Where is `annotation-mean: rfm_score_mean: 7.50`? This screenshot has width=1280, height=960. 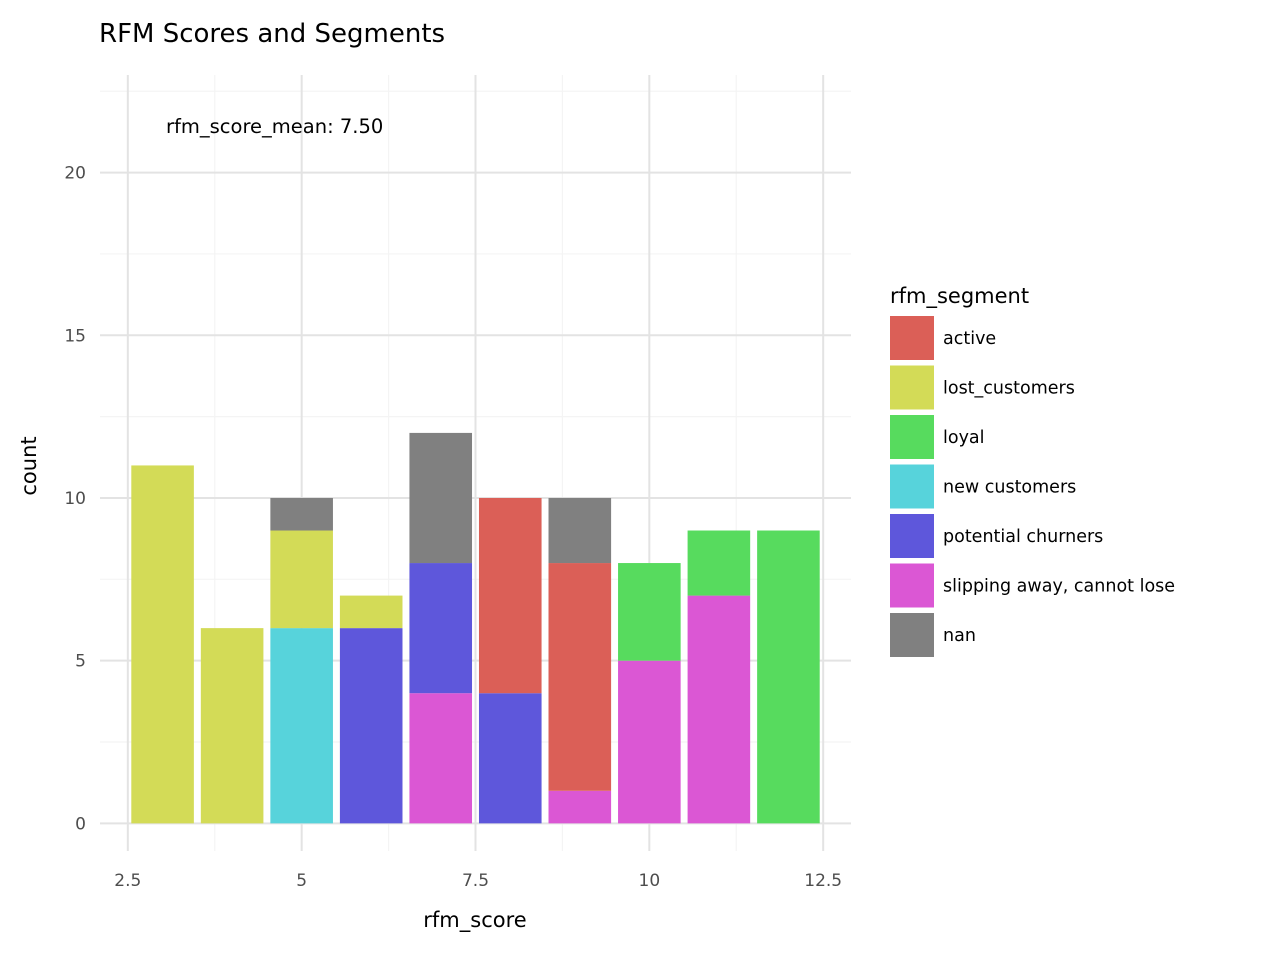 annotation-mean: rfm_score_mean: 7.50 is located at coordinates (274, 126).